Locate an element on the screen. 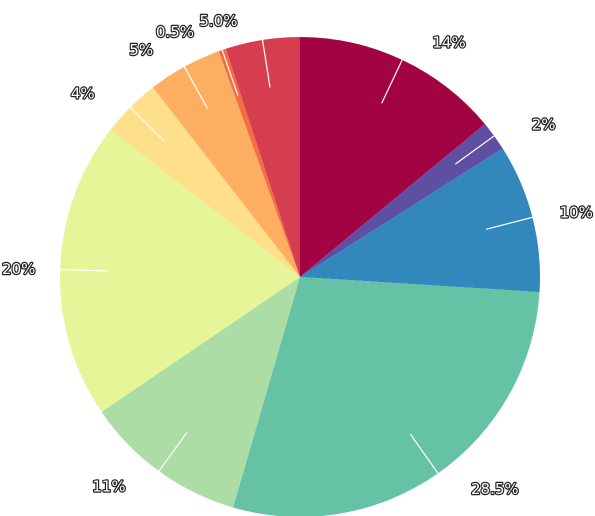 The height and width of the screenshot is (516, 595). slice-label-6: 4% is located at coordinates (83, 94).